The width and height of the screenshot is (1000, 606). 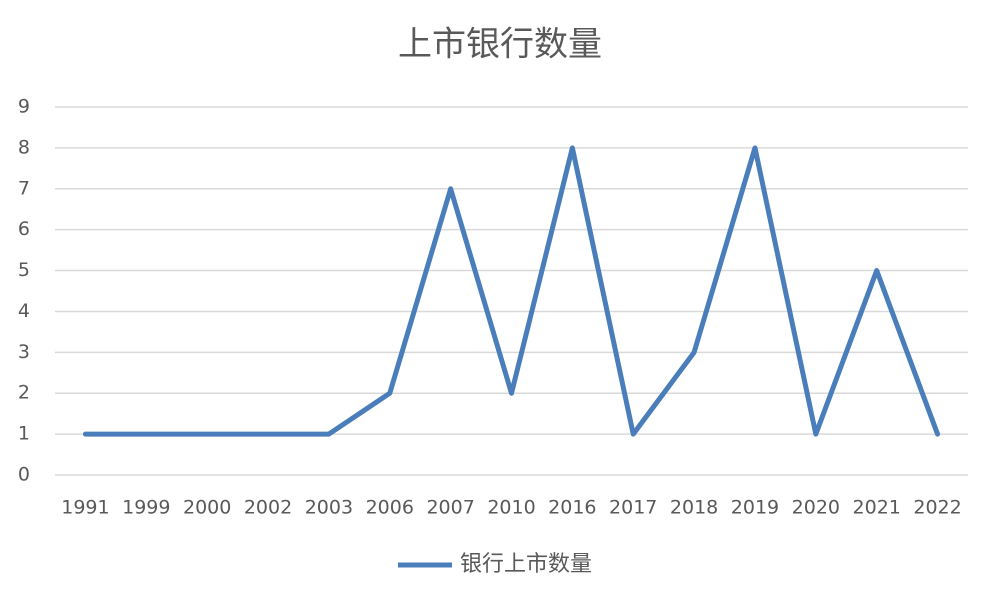 I want to click on y-tick-label: 9, so click(x=24, y=107).